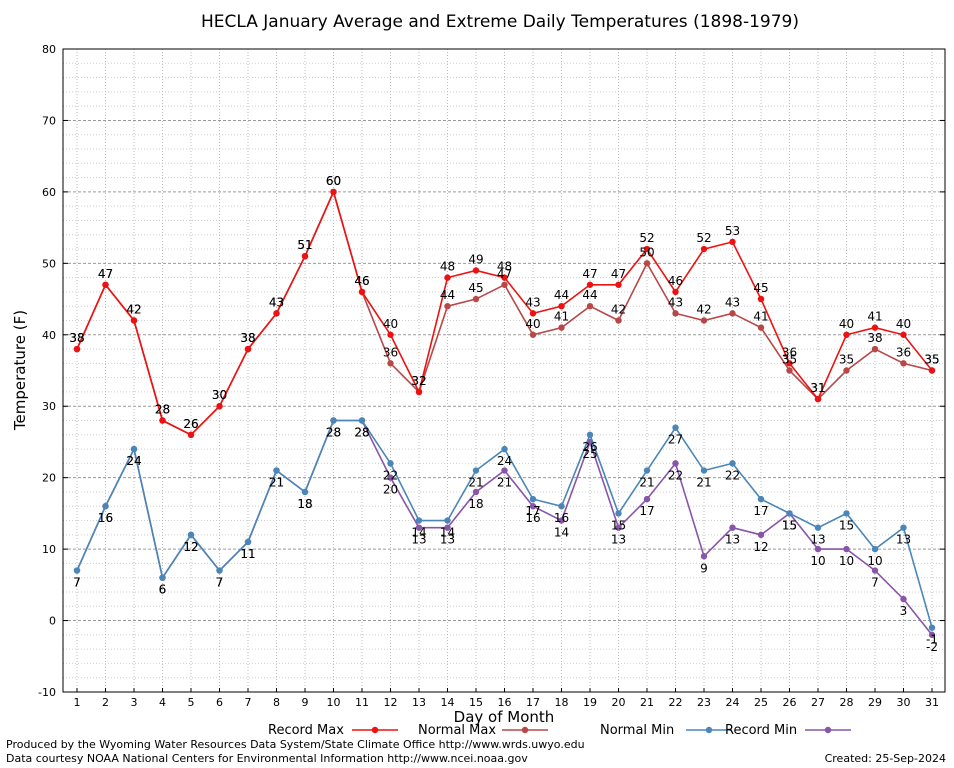 The image size is (954, 768). Describe the element at coordinates (590, 702) in the screenshot. I see `x-tick-label: 19` at that location.